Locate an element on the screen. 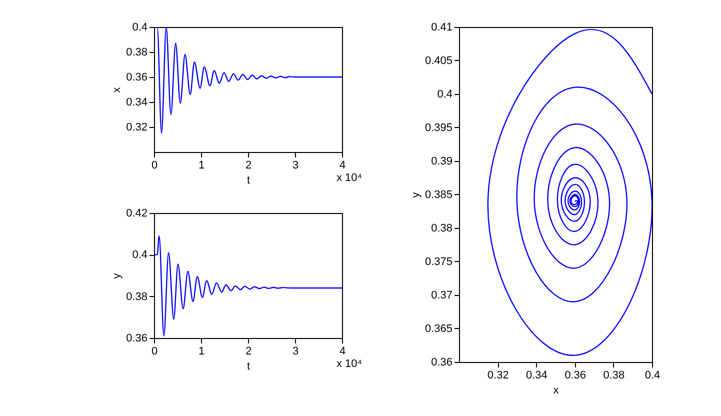 The height and width of the screenshot is (416, 721). x-tick-label: 0.4 is located at coordinates (652, 376).